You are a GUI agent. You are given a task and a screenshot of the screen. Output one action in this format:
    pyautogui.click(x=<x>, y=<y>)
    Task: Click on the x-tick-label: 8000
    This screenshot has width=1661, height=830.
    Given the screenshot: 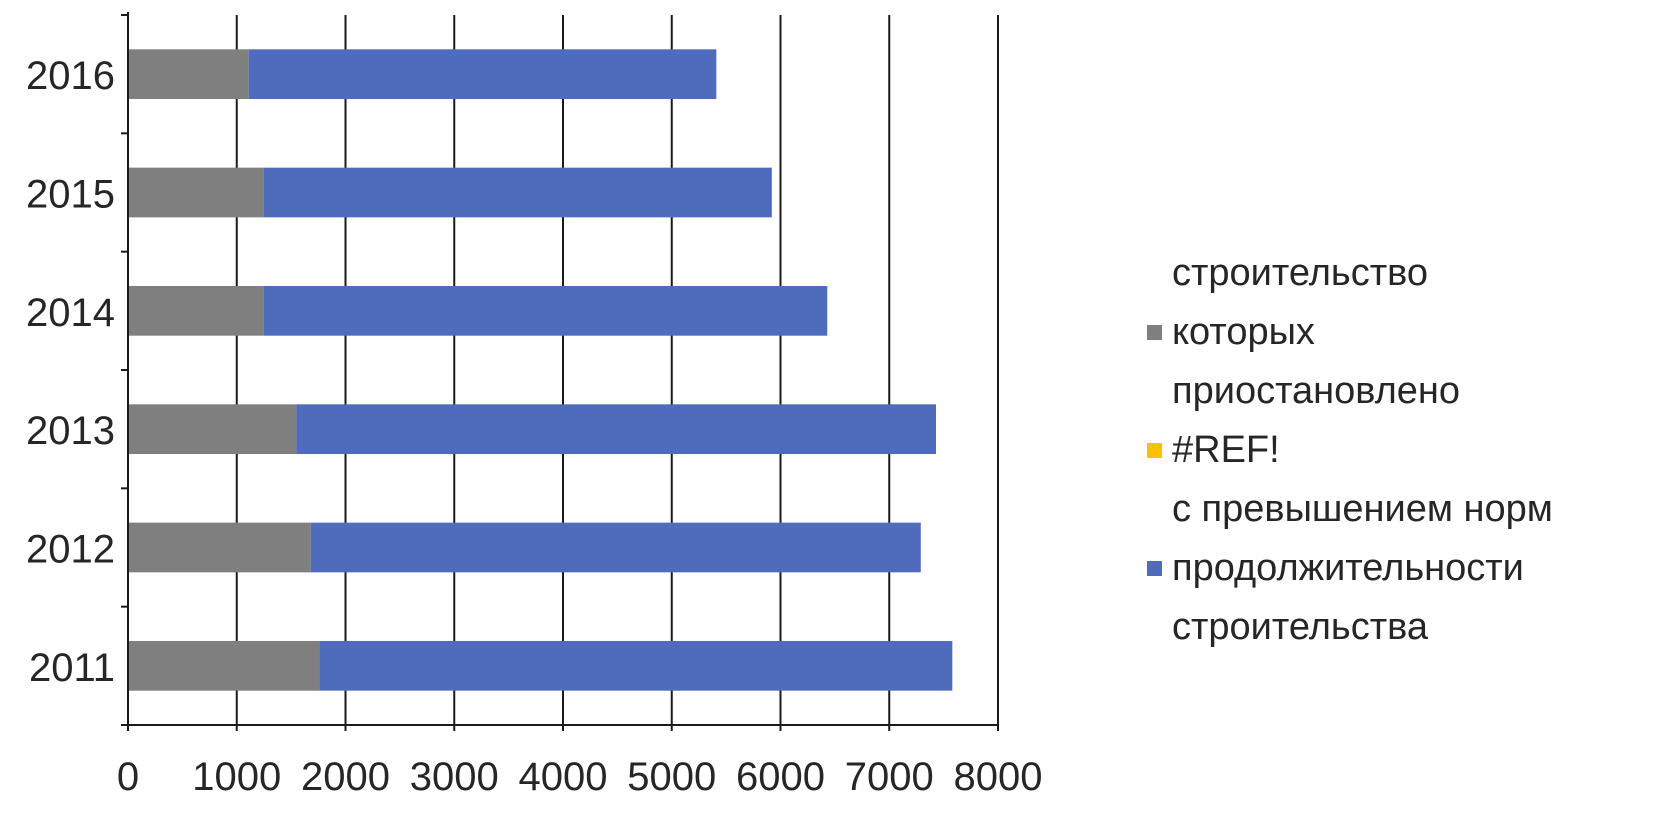 What is the action you would take?
    pyautogui.click(x=998, y=777)
    